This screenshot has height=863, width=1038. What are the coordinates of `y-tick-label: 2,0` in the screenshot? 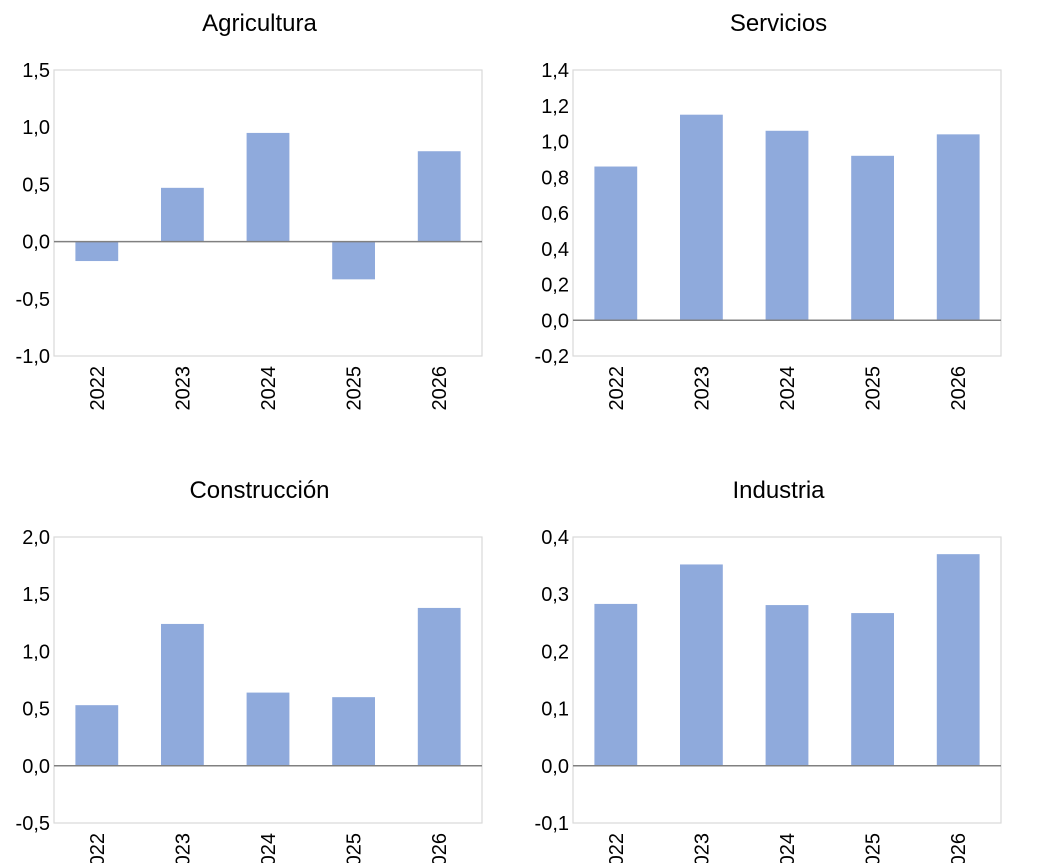 It's located at (36, 538).